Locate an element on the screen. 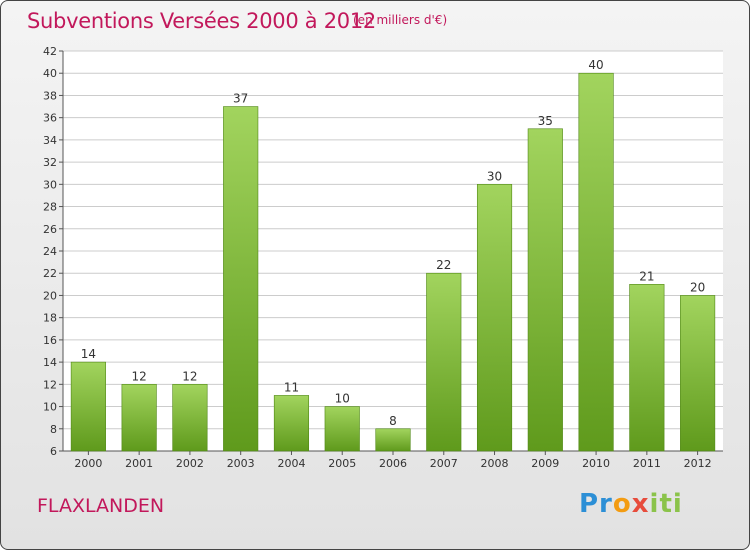 This screenshot has width=750, height=551. y-tick-label: 14 is located at coordinates (50, 362).